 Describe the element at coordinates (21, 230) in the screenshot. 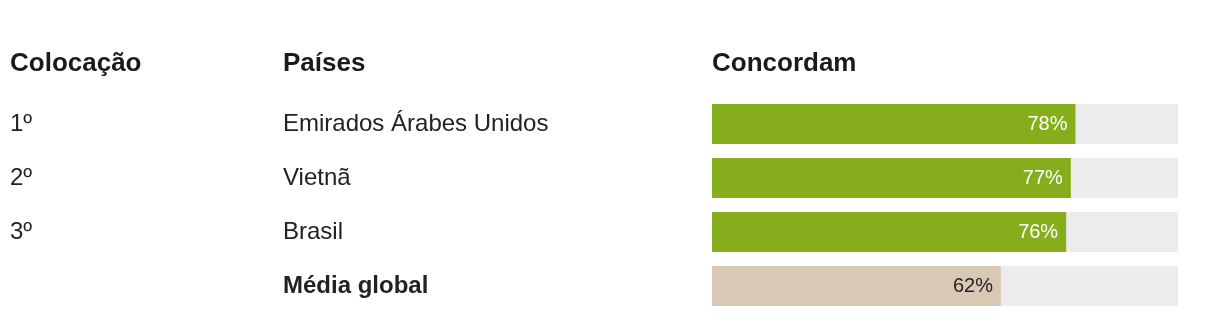

I see `text: 3º` at that location.